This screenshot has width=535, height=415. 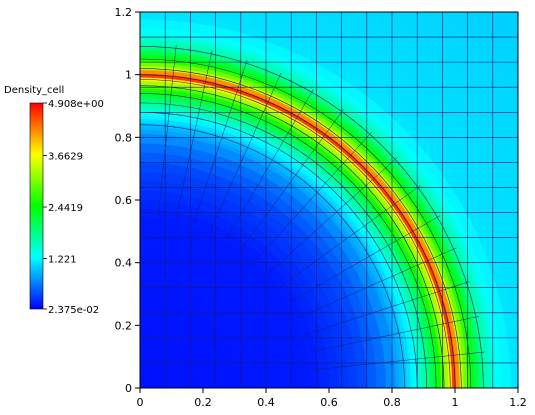 I want to click on x-tick-label: 0.4, so click(x=266, y=402).